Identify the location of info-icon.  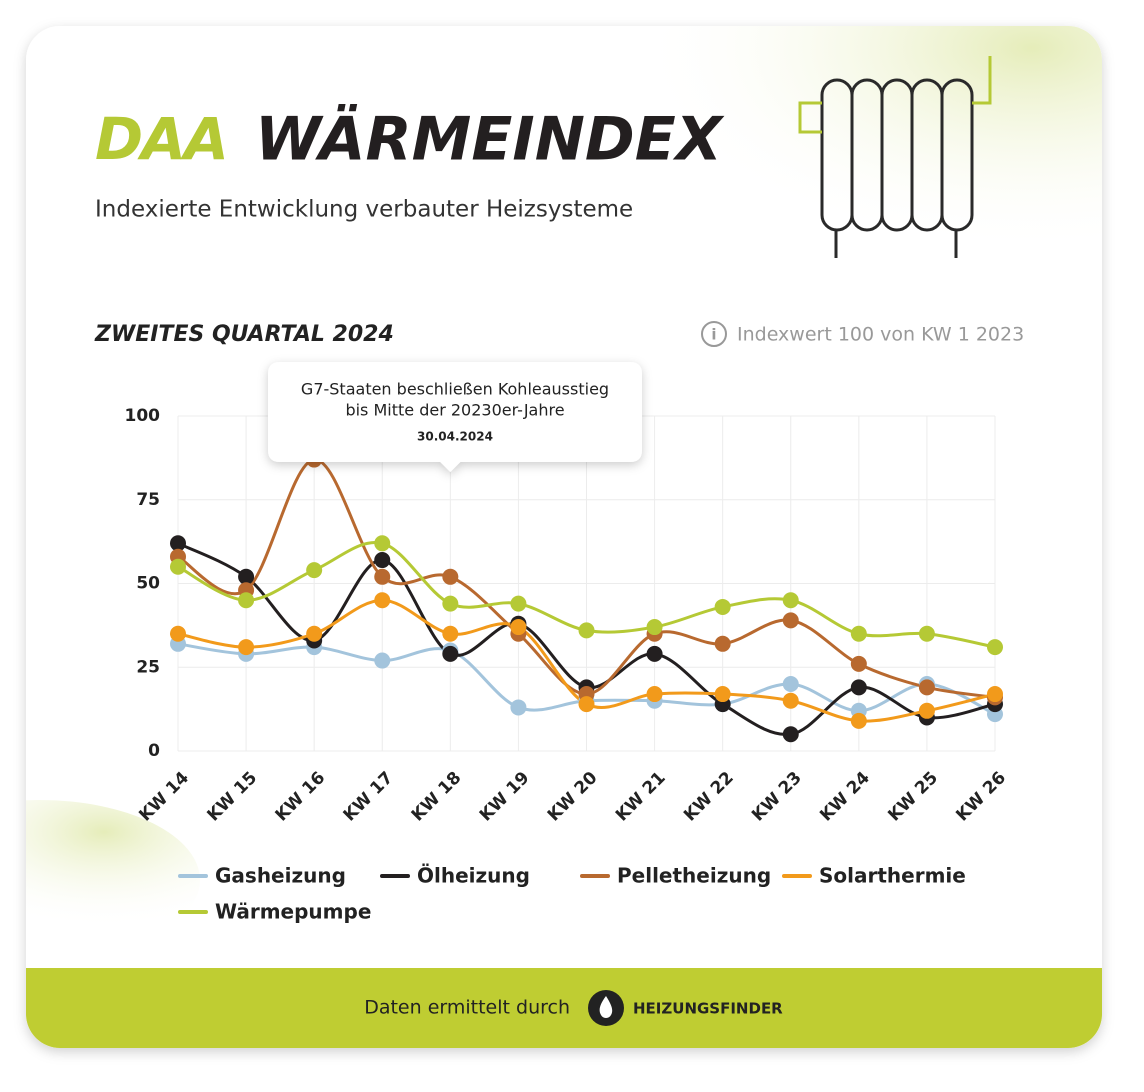
(714, 334).